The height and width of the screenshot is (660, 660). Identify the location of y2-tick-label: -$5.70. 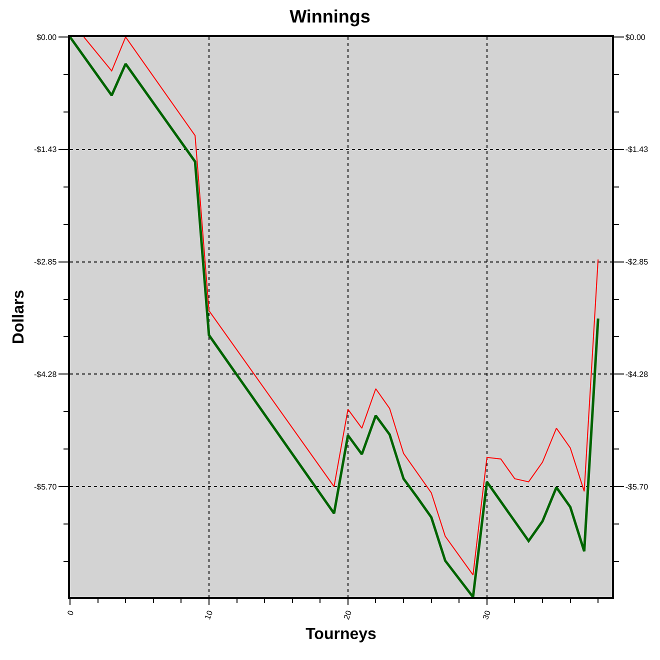
(637, 487).